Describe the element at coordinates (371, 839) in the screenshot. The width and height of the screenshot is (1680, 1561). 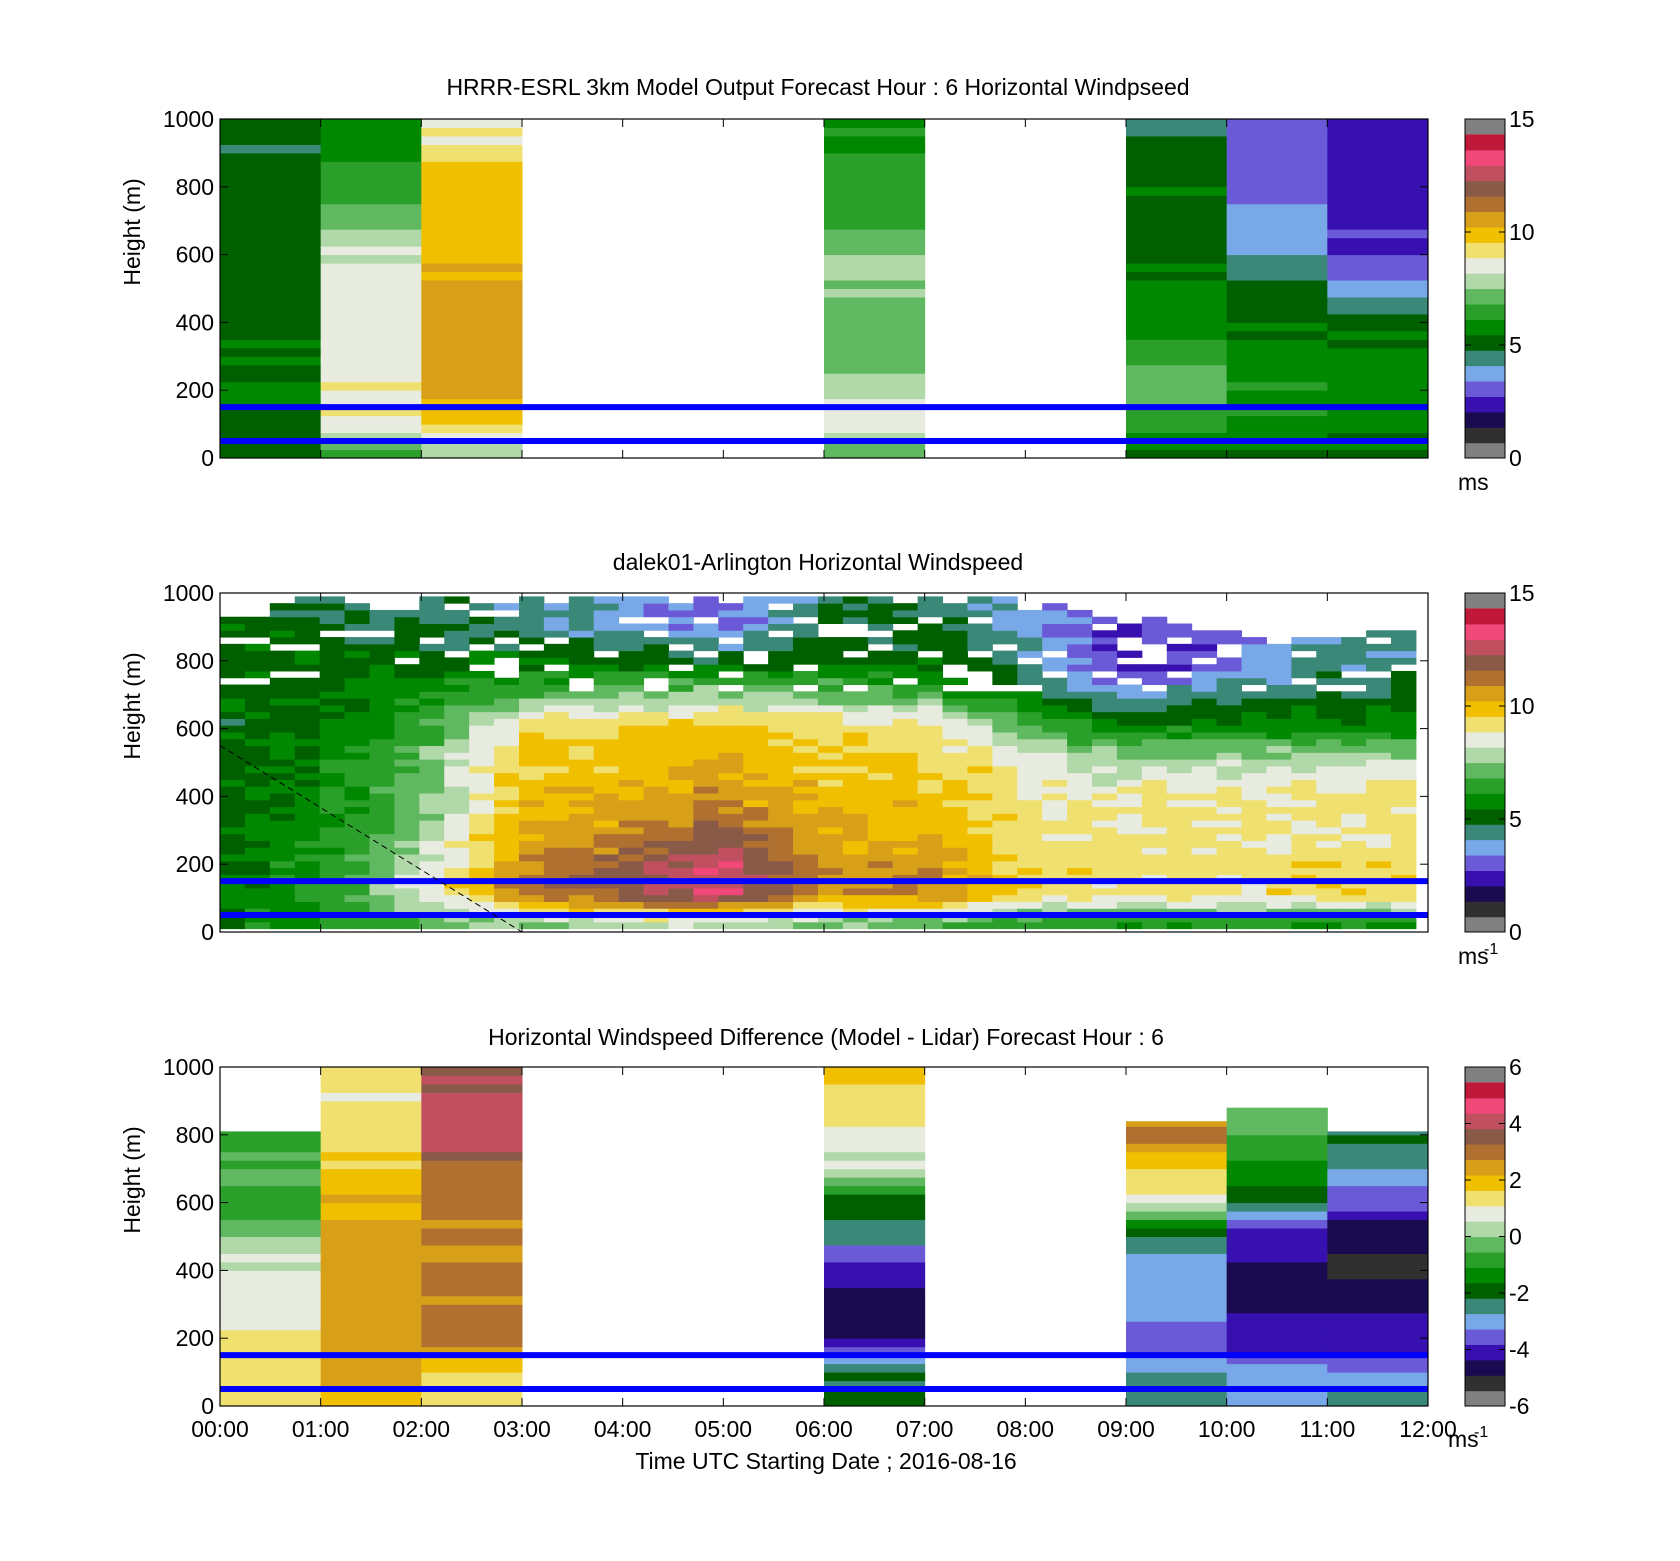
I see `dashed-reference-line` at that location.